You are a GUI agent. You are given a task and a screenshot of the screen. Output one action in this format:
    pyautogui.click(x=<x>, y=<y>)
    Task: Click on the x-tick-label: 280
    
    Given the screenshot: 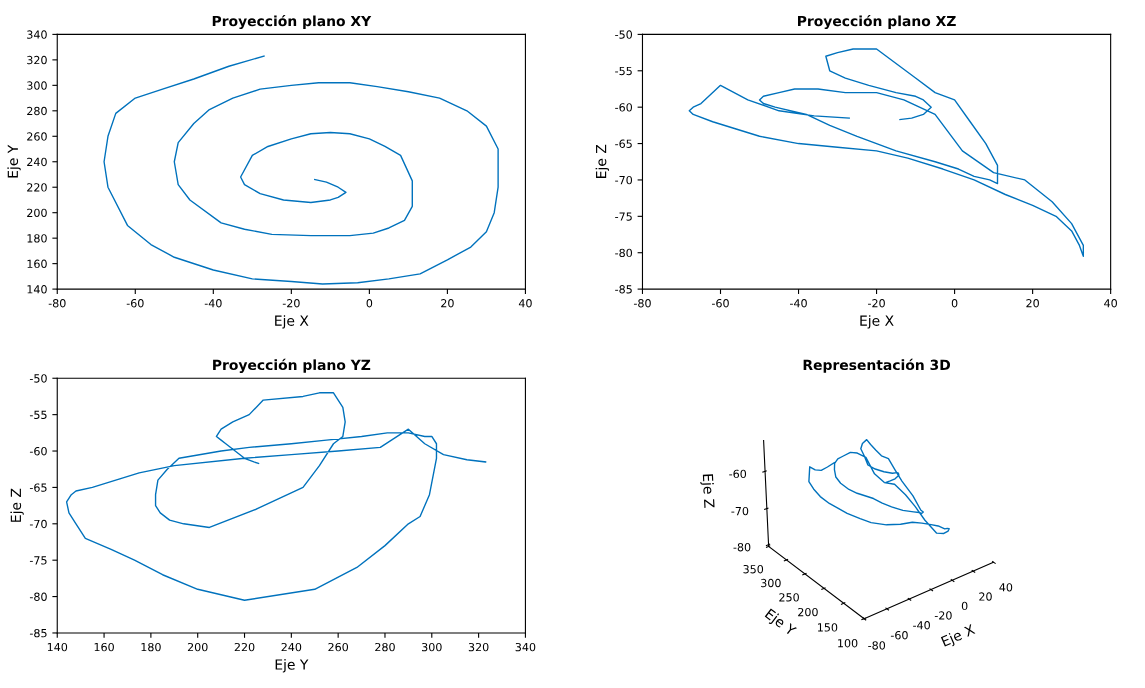 What is the action you would take?
    pyautogui.click(x=385, y=647)
    